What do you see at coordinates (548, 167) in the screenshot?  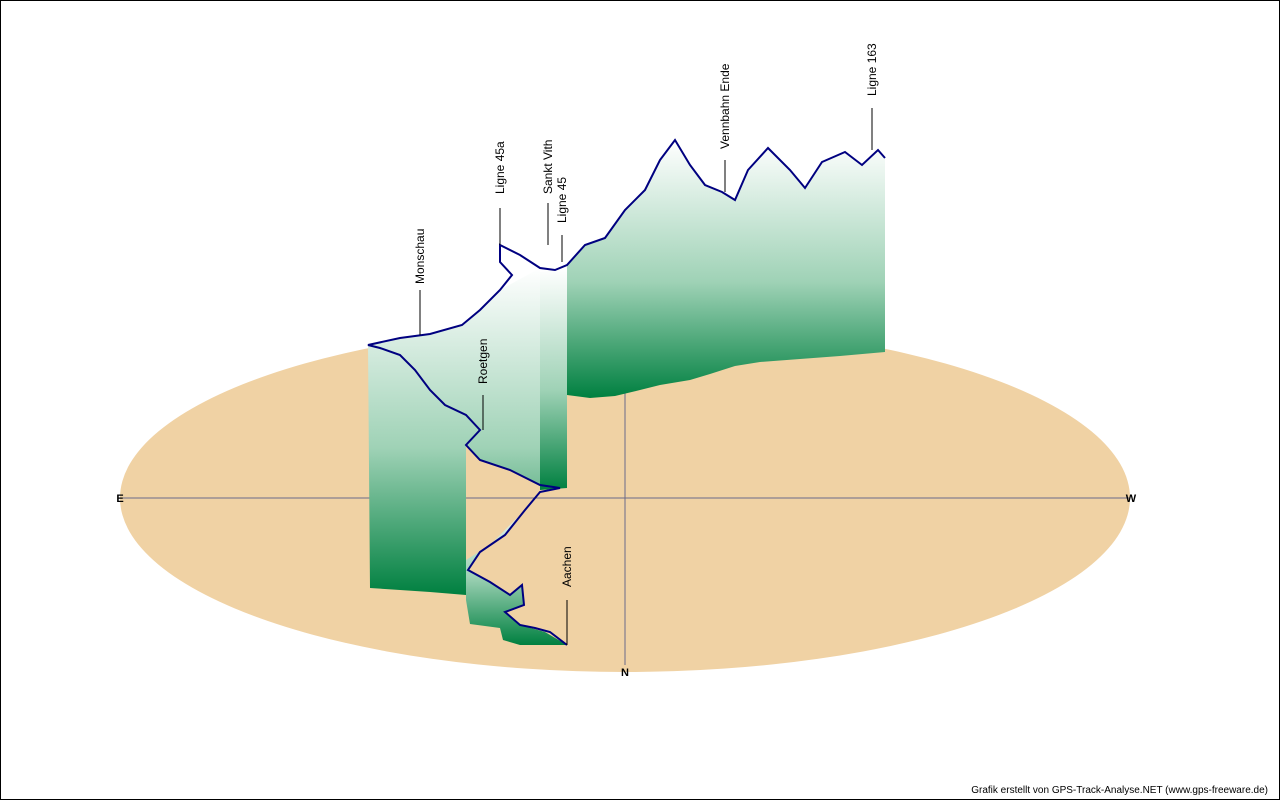 I see `waypoint-label: Sankt Vith` at bounding box center [548, 167].